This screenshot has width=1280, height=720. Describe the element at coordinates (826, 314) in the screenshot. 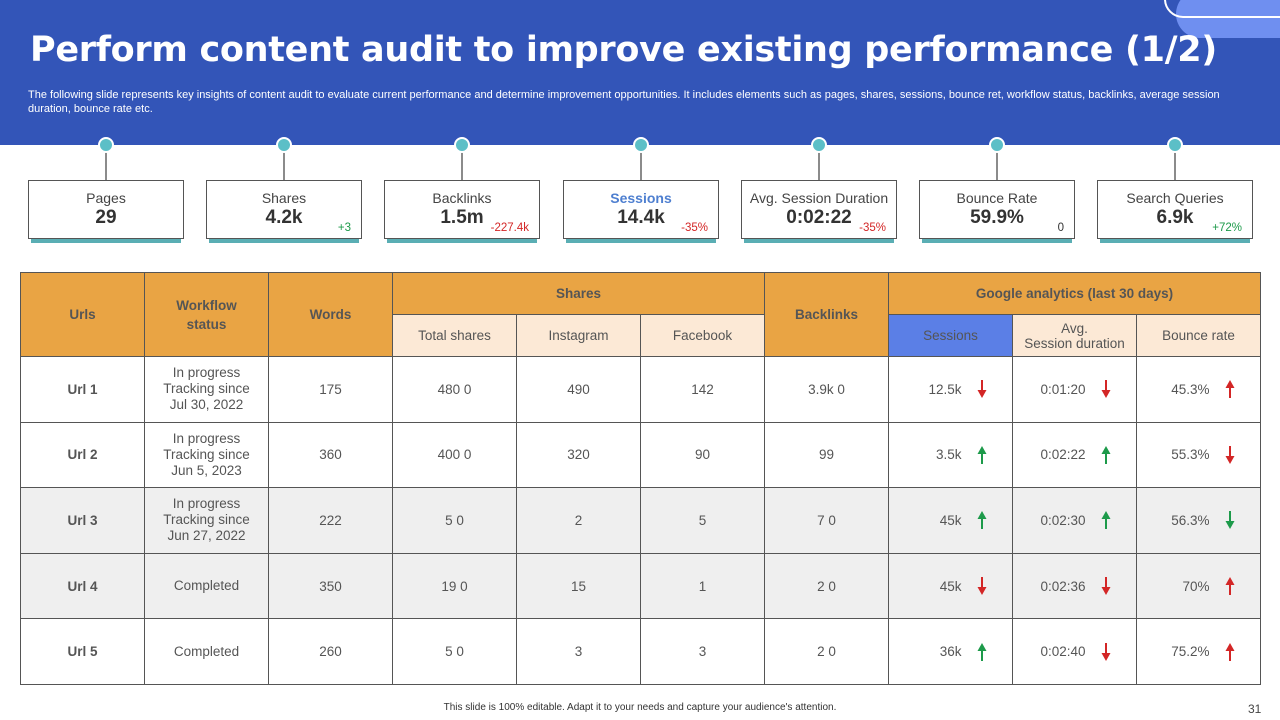

I see `col-header-backlinks: Backlinks` at that location.